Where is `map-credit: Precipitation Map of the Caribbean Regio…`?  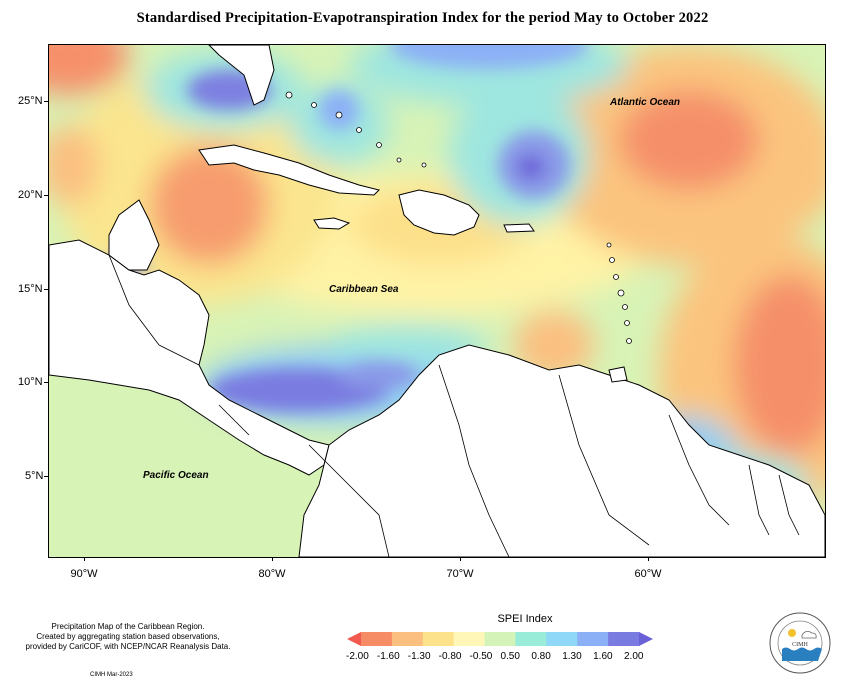
map-credit: Precipitation Map of the Caribbean Regio… is located at coordinates (128, 637).